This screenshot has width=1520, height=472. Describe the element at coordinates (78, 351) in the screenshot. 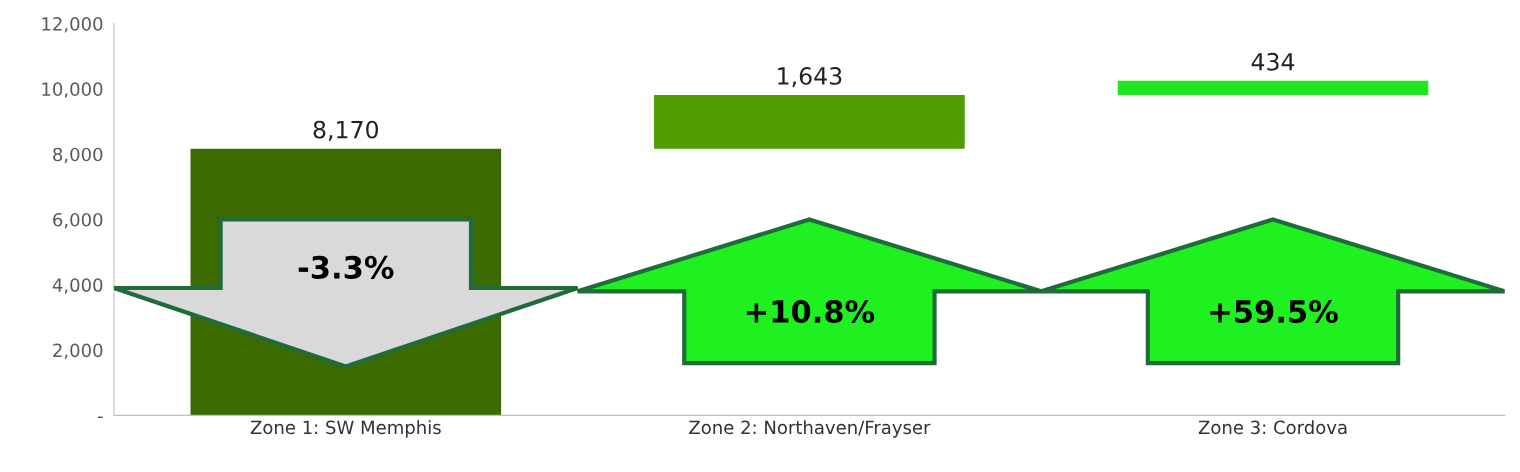

I see `y-tick-label: 2,000` at that location.